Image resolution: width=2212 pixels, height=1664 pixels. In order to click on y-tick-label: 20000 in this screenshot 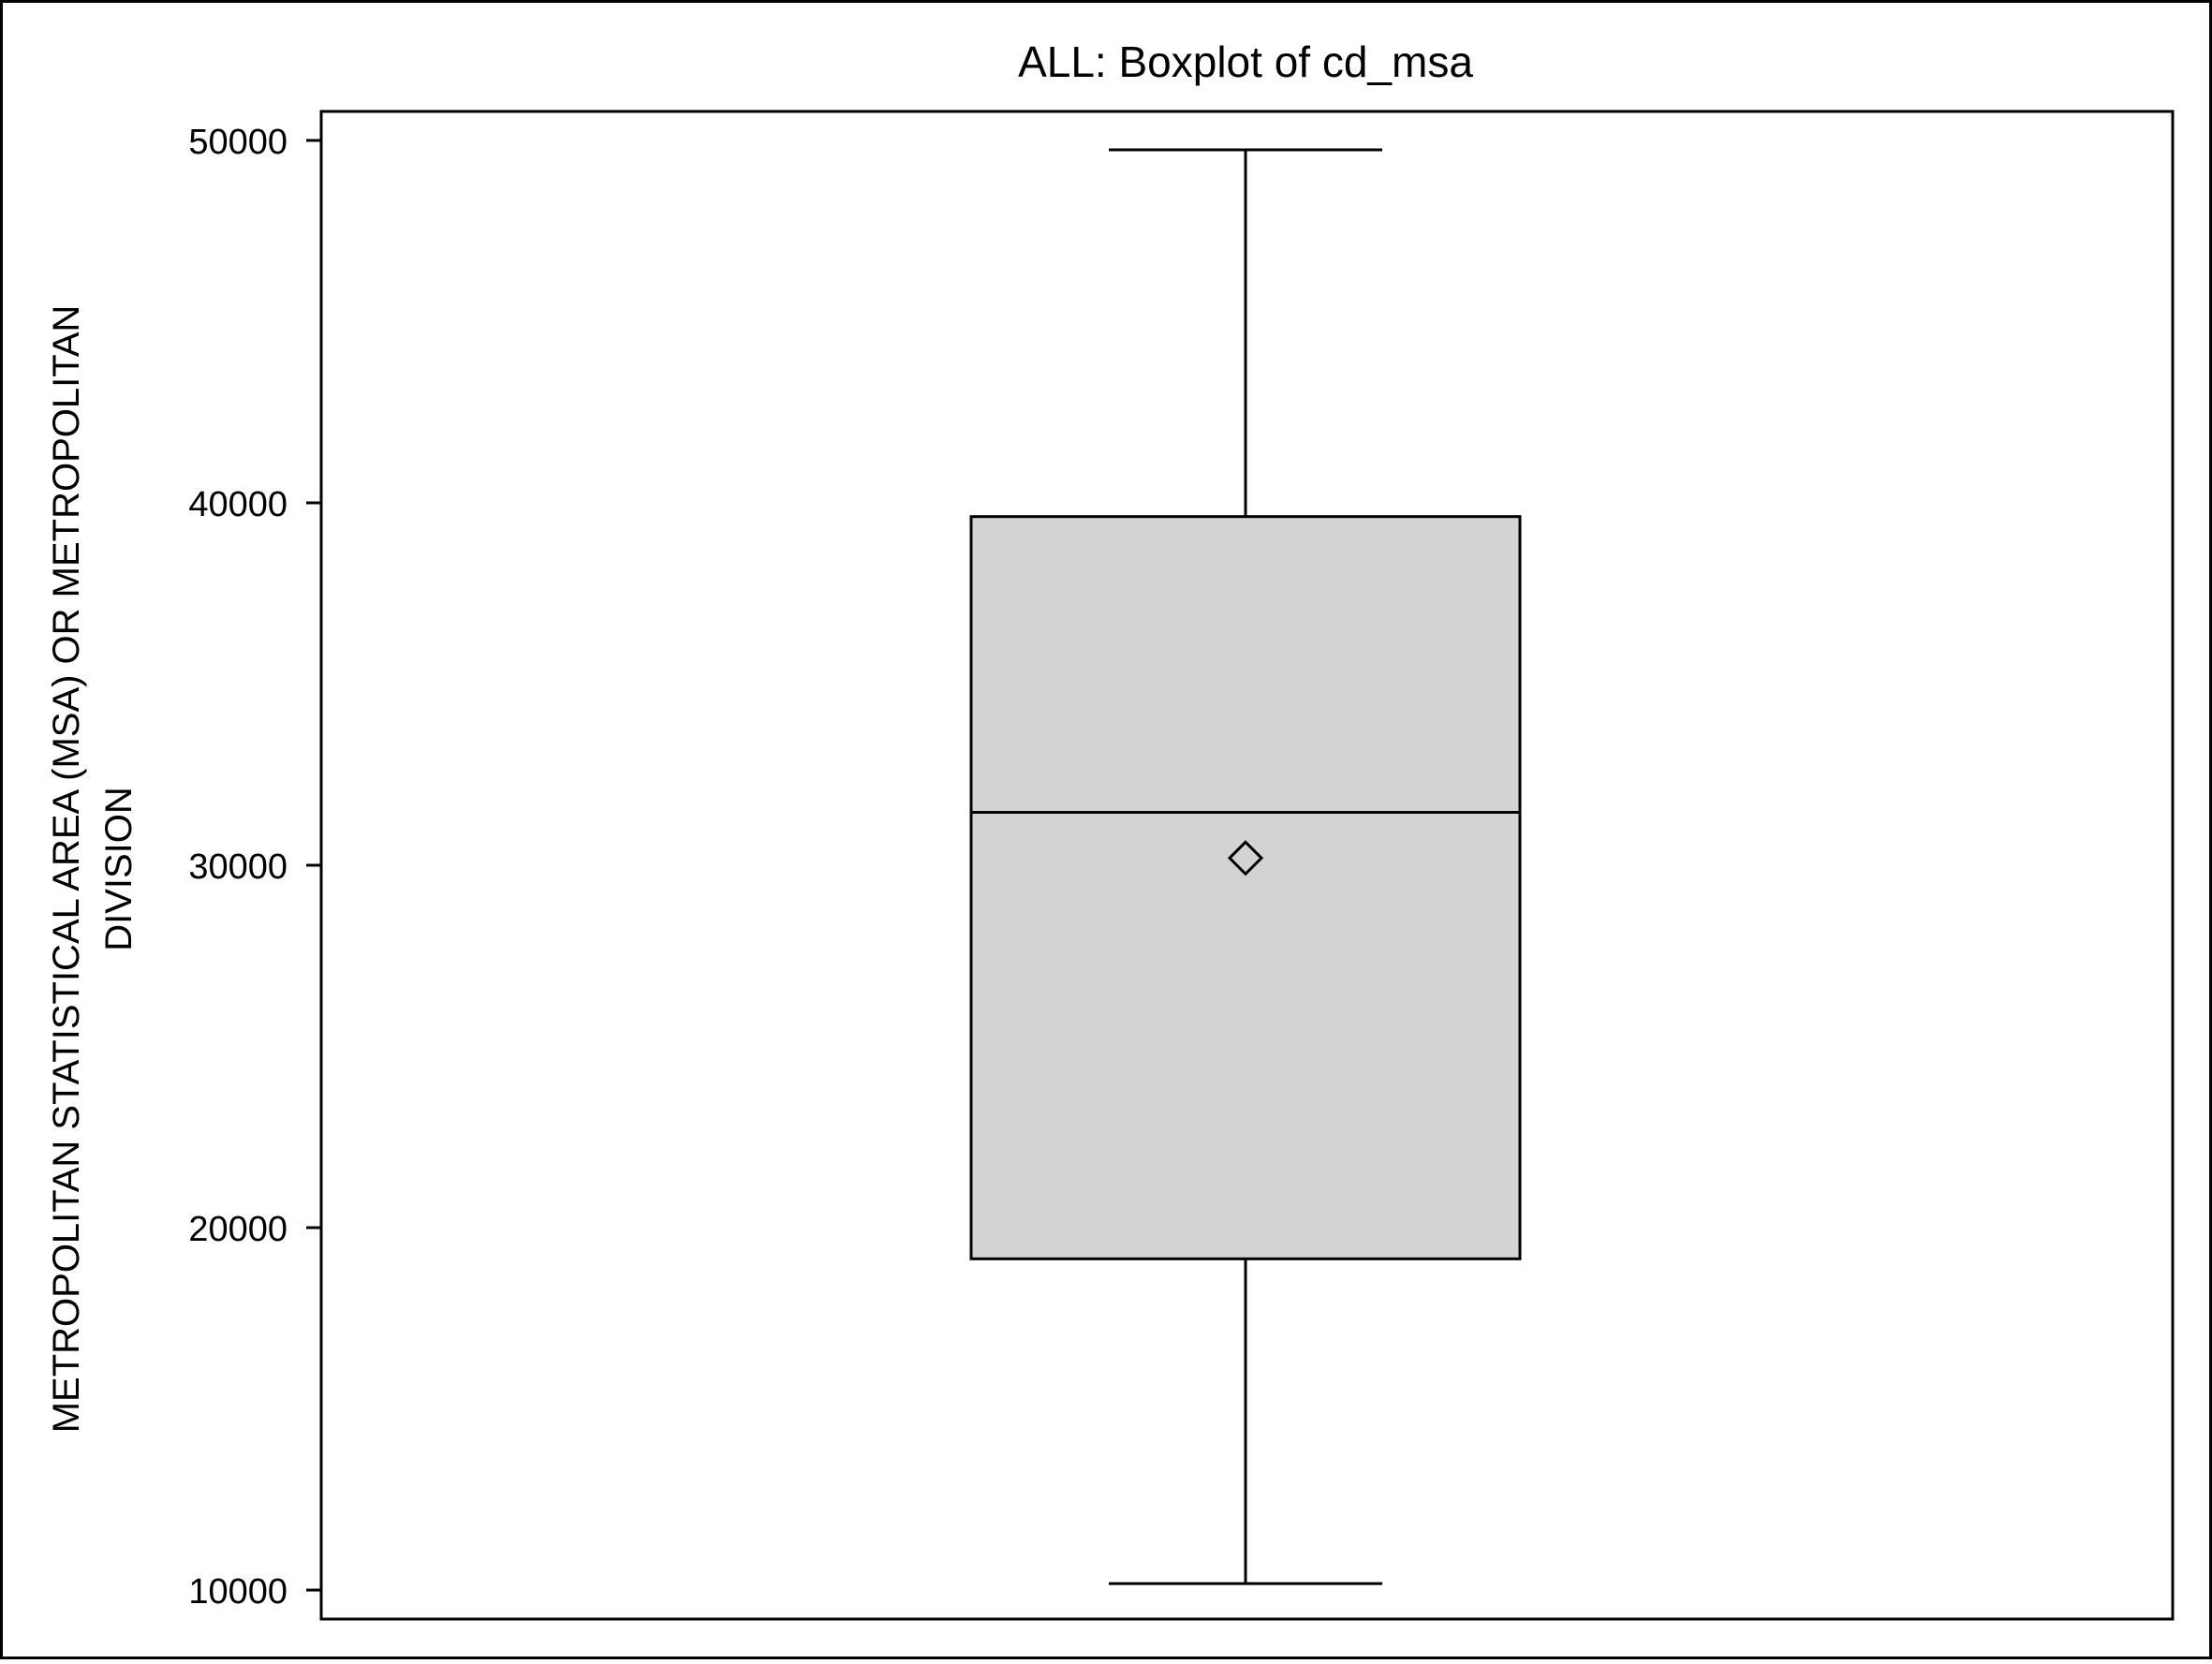, I will do `click(238, 1229)`.